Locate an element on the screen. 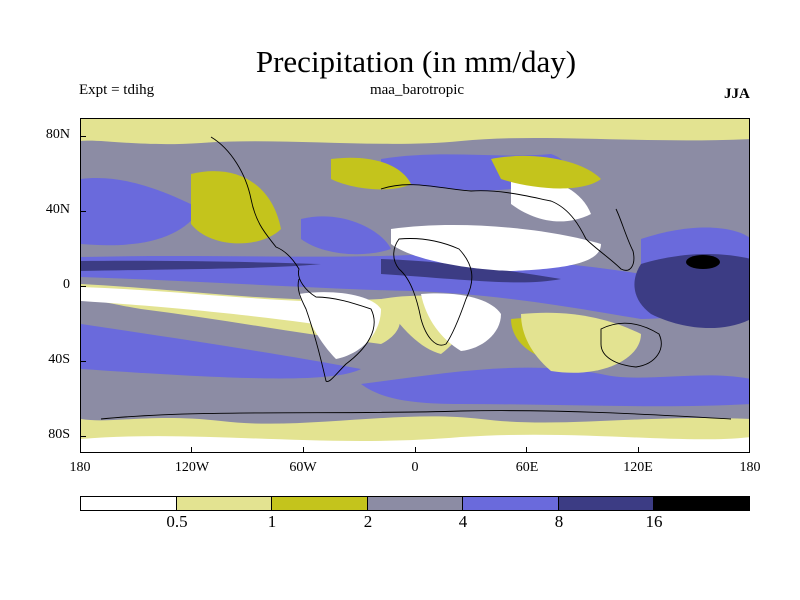 This screenshot has width=800, height=600. precip-maximum is located at coordinates (703, 262).